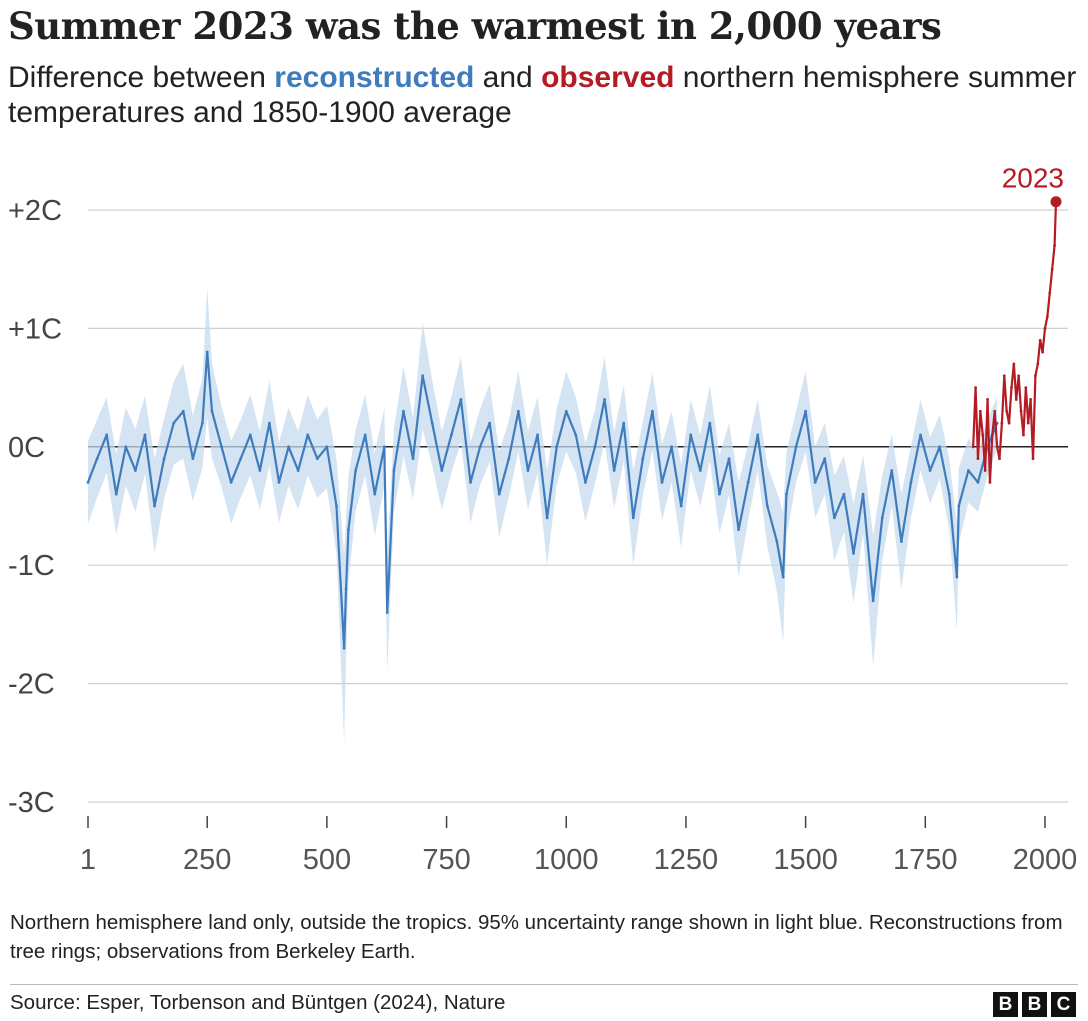  Describe the element at coordinates (544, 984) in the screenshot. I see `footer-divider` at that location.